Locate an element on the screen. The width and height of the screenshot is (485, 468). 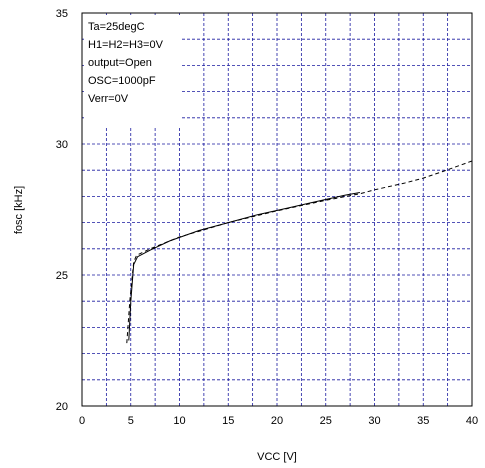
x-tick-label-0: 0 is located at coordinates (82, 421).